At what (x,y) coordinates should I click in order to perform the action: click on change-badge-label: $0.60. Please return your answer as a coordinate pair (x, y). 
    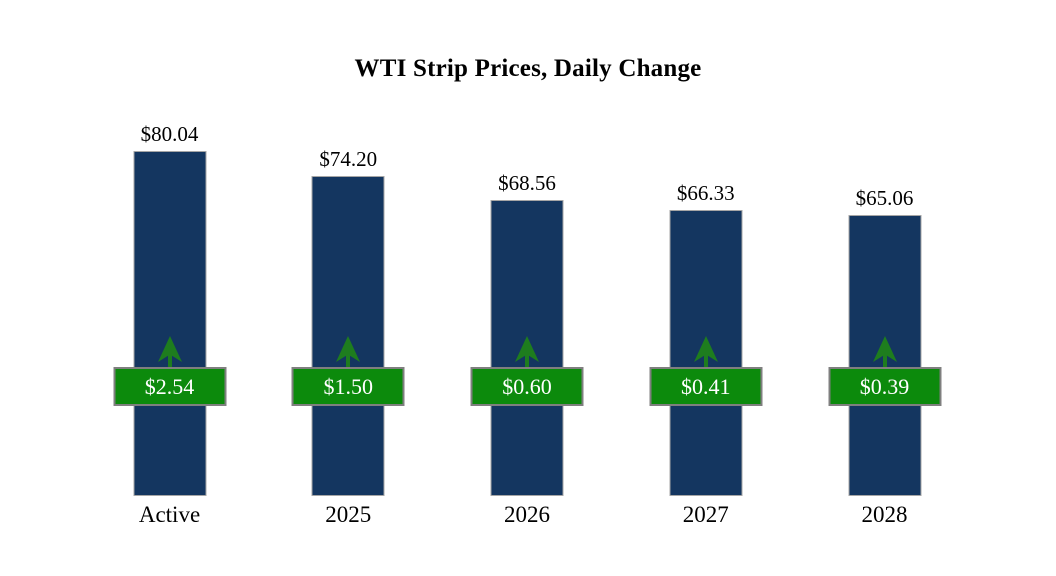
    Looking at the image, I should click on (527, 386).